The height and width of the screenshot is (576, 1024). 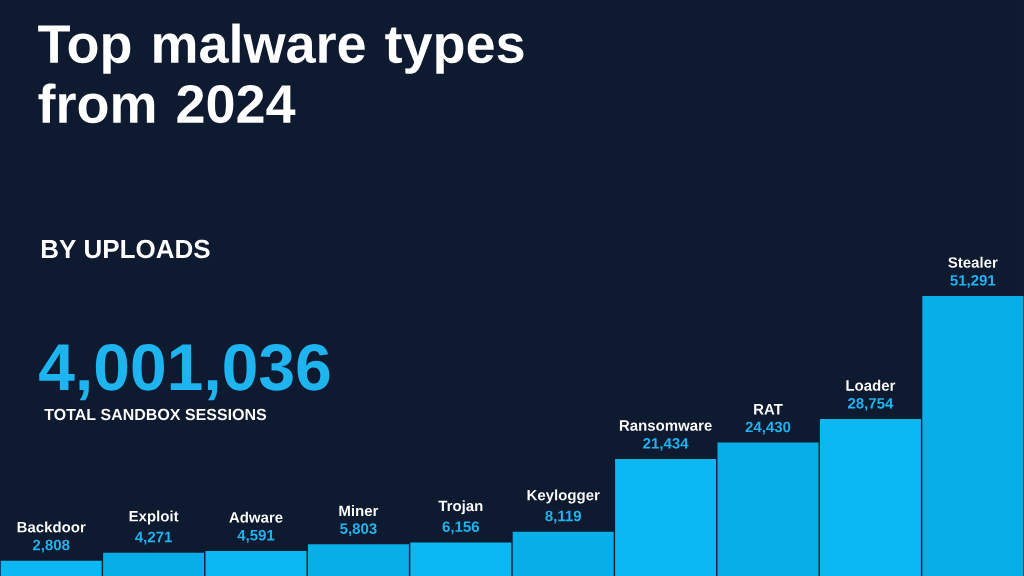 What do you see at coordinates (358, 530) in the screenshot?
I see `data-label: 5,803` at bounding box center [358, 530].